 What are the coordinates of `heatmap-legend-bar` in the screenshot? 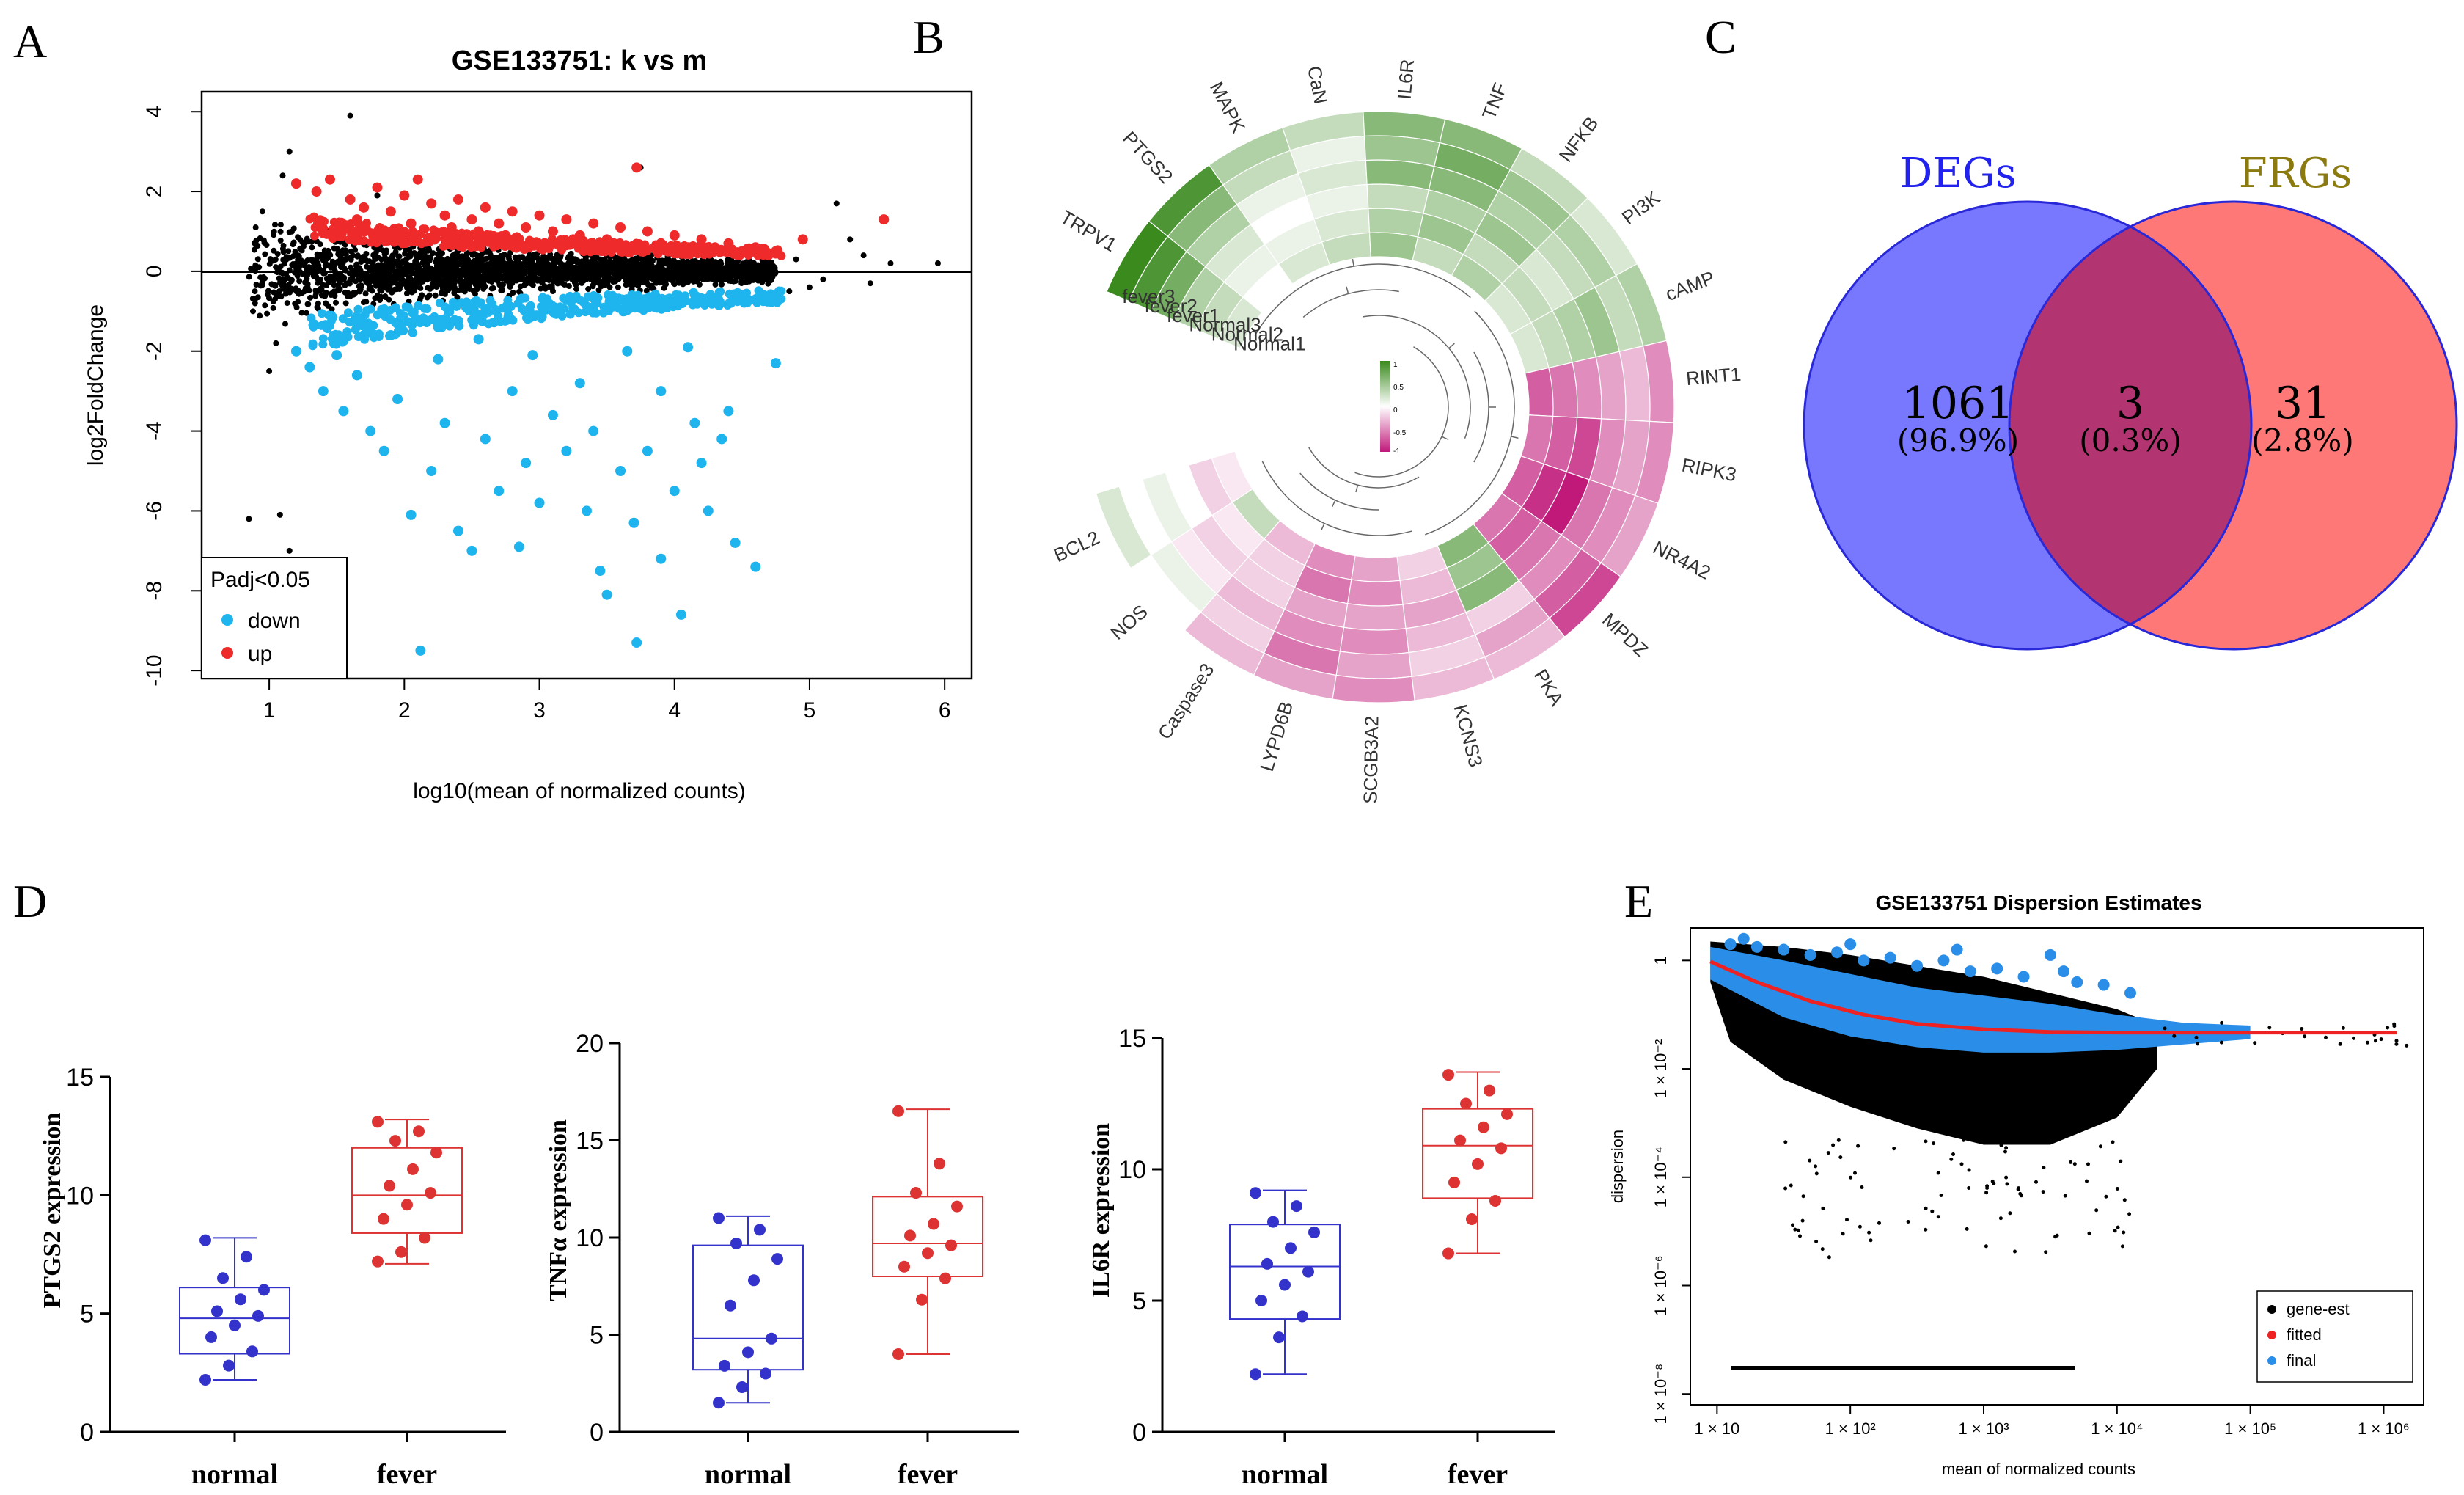 It's located at (1385, 406).